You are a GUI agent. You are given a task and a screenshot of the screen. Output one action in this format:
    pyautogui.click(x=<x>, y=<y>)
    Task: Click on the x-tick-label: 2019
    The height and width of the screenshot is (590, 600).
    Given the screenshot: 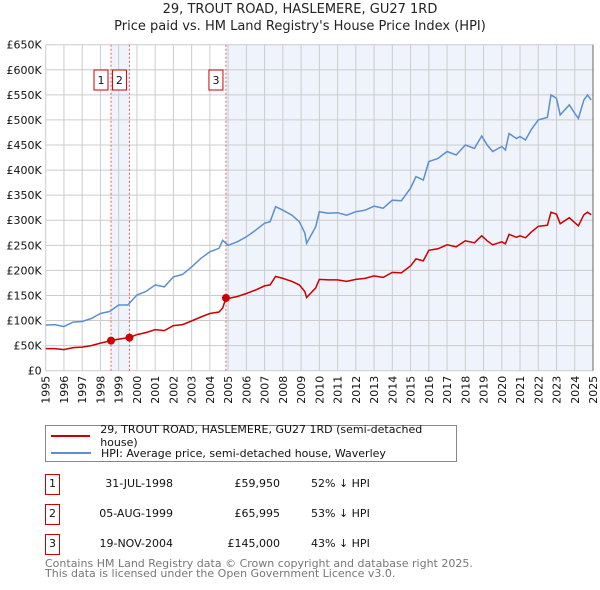 What is the action you would take?
    pyautogui.click(x=484, y=390)
    